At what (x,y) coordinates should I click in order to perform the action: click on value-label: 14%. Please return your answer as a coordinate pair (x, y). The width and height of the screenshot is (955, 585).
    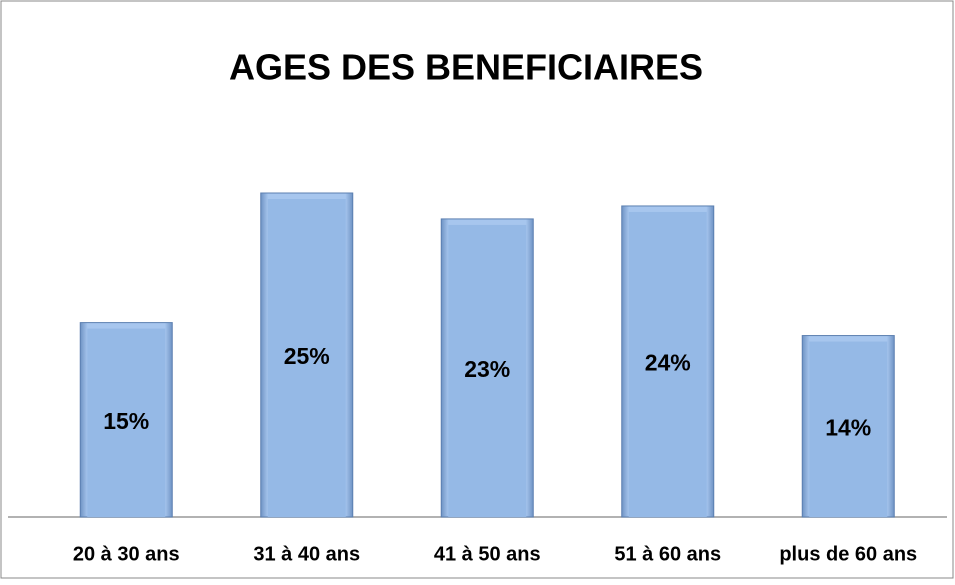
    Looking at the image, I should click on (848, 427).